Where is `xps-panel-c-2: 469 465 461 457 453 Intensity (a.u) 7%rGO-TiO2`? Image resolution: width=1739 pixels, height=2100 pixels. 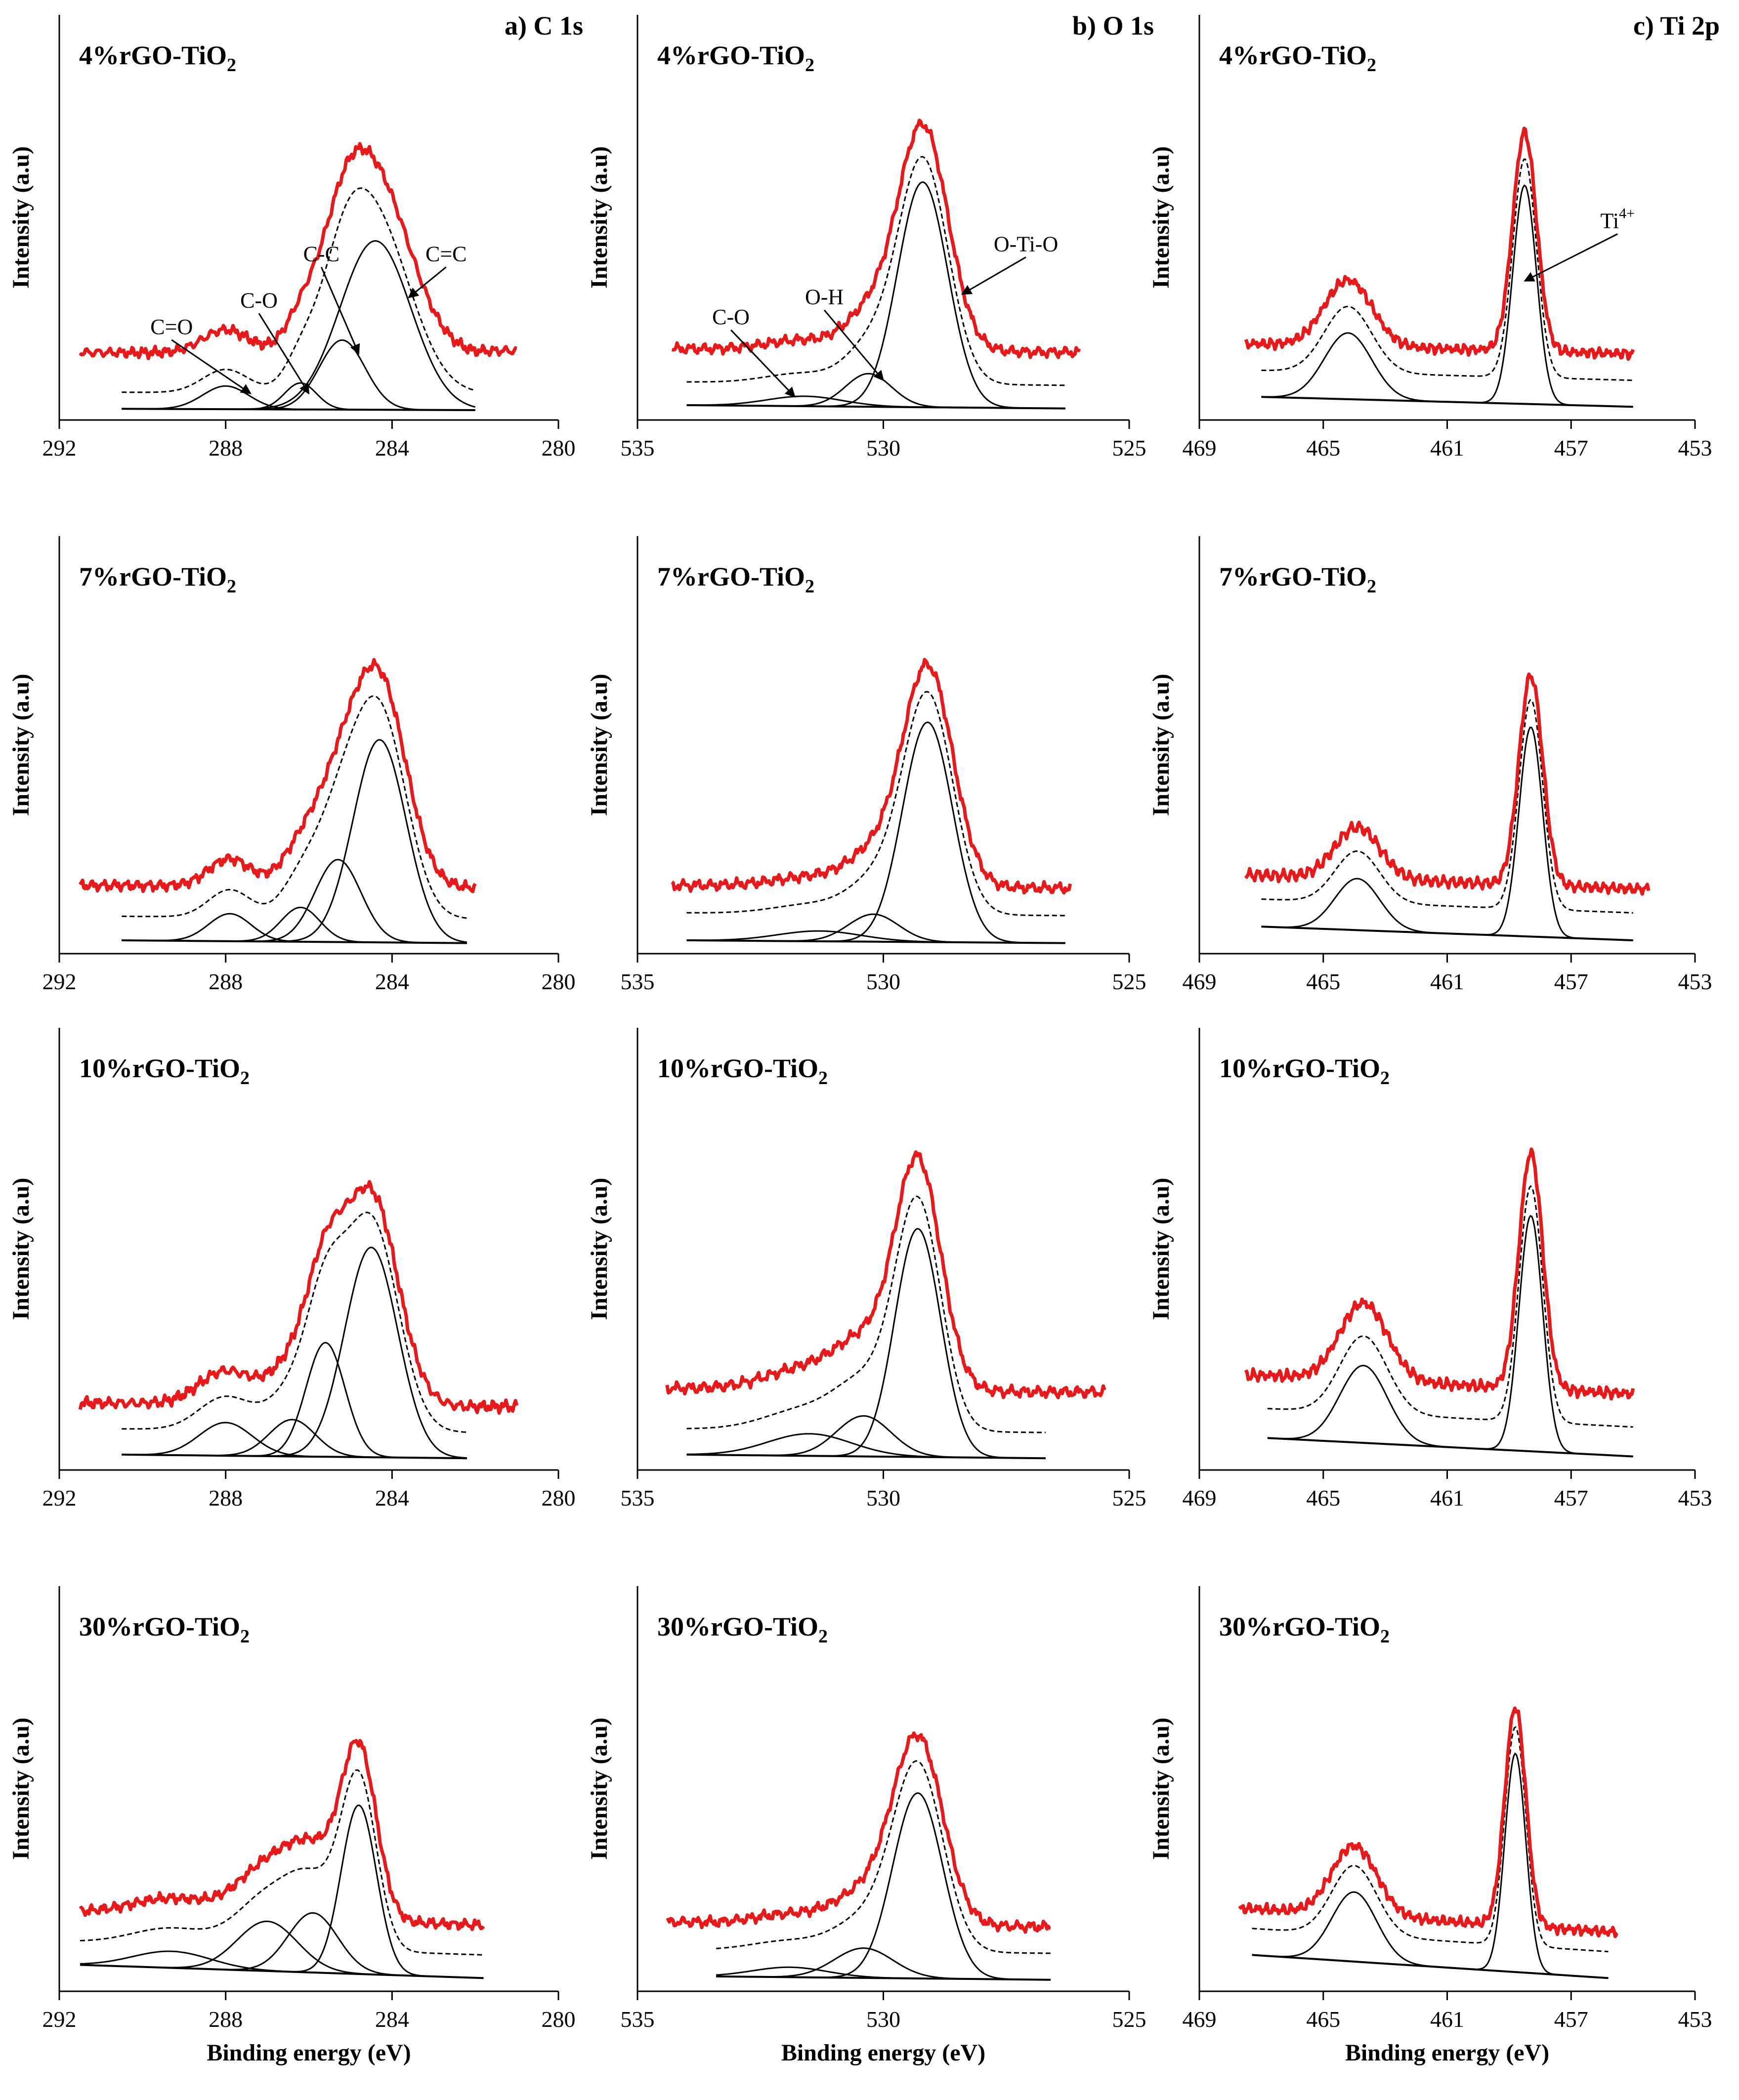
xps-panel-c-2: 469 465 461 457 453 Intensity (a.u) 7%rGO-TiO2 is located at coordinates (1430, 765).